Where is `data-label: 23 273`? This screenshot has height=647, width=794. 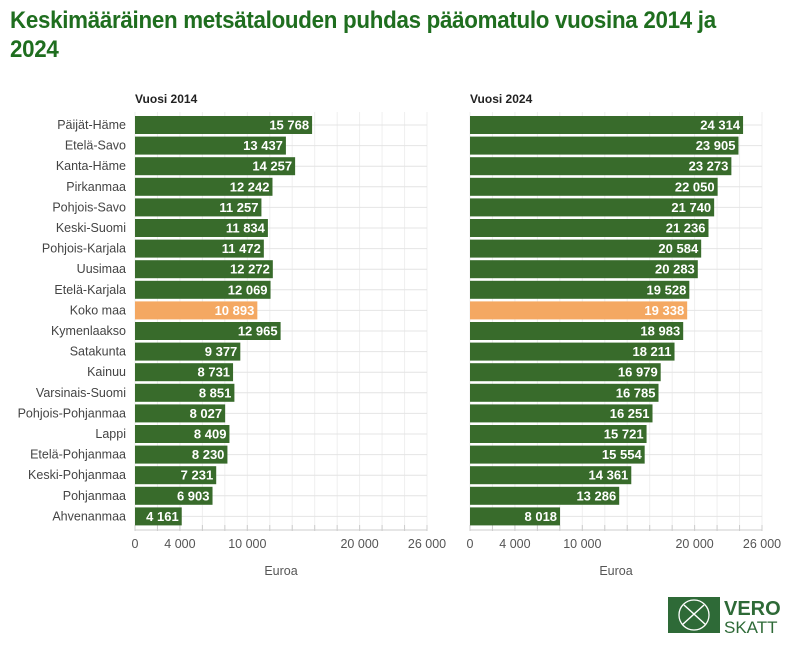
data-label: 23 273 is located at coordinates (709, 166).